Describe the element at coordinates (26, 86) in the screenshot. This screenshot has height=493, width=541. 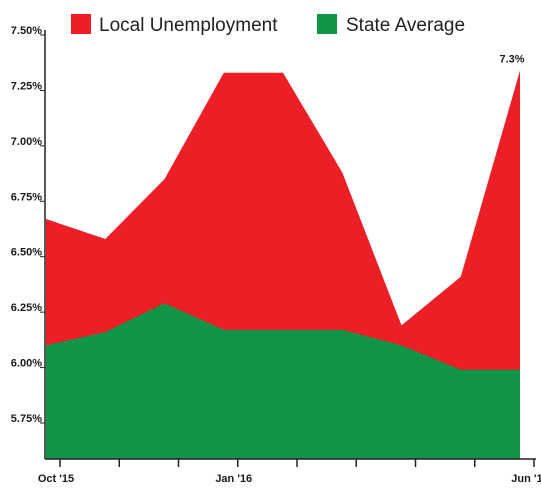
I see `y-tick-label: 7.25%` at that location.